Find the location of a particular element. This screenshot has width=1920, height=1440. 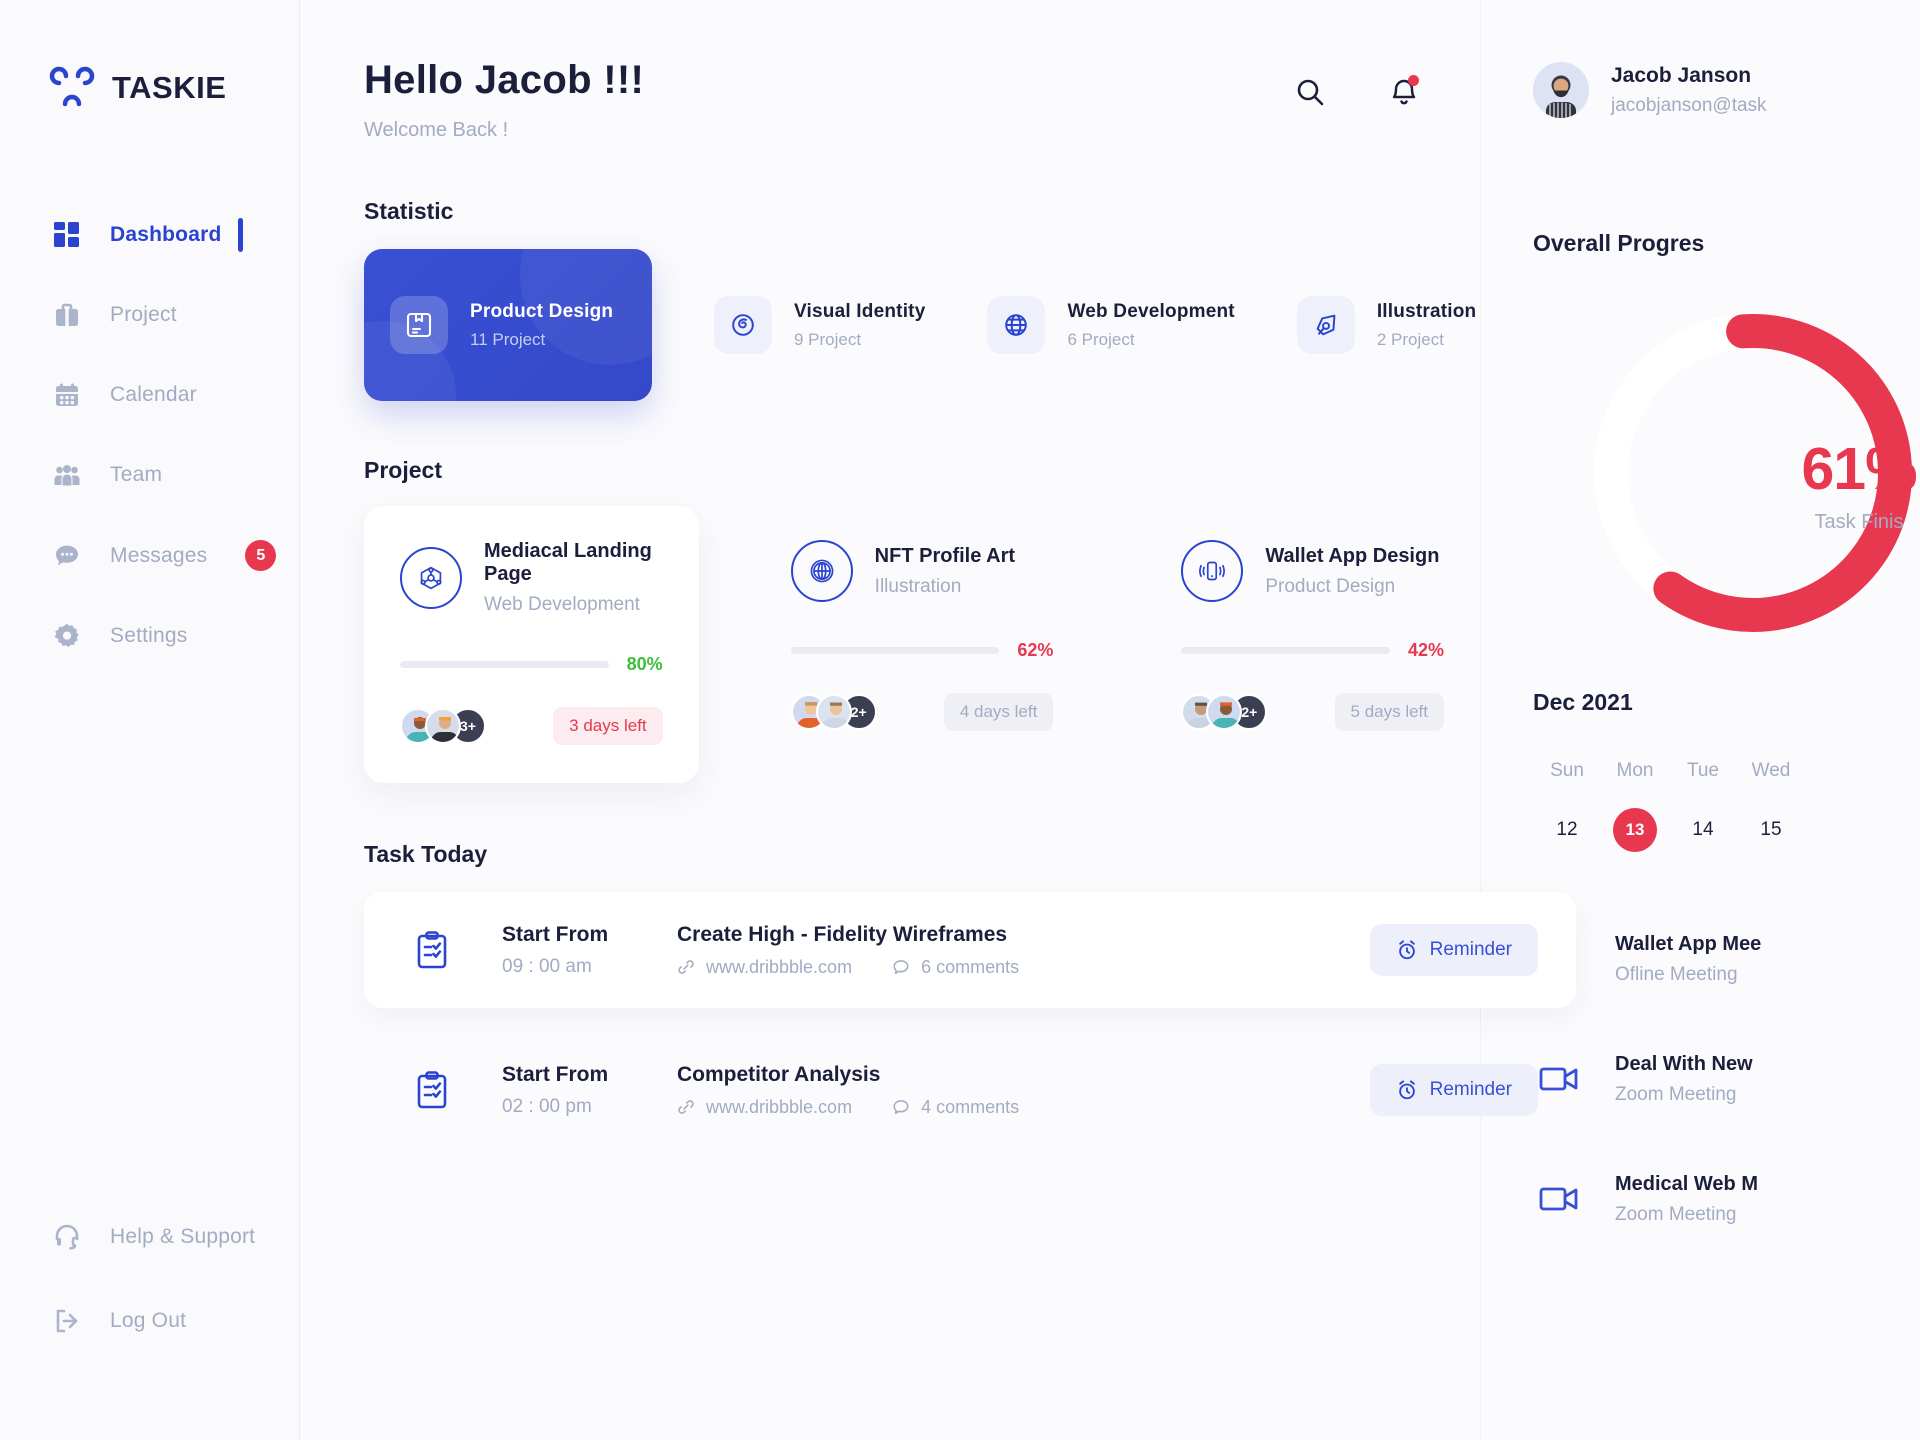

project-category: Product Design is located at coordinates (1330, 586).